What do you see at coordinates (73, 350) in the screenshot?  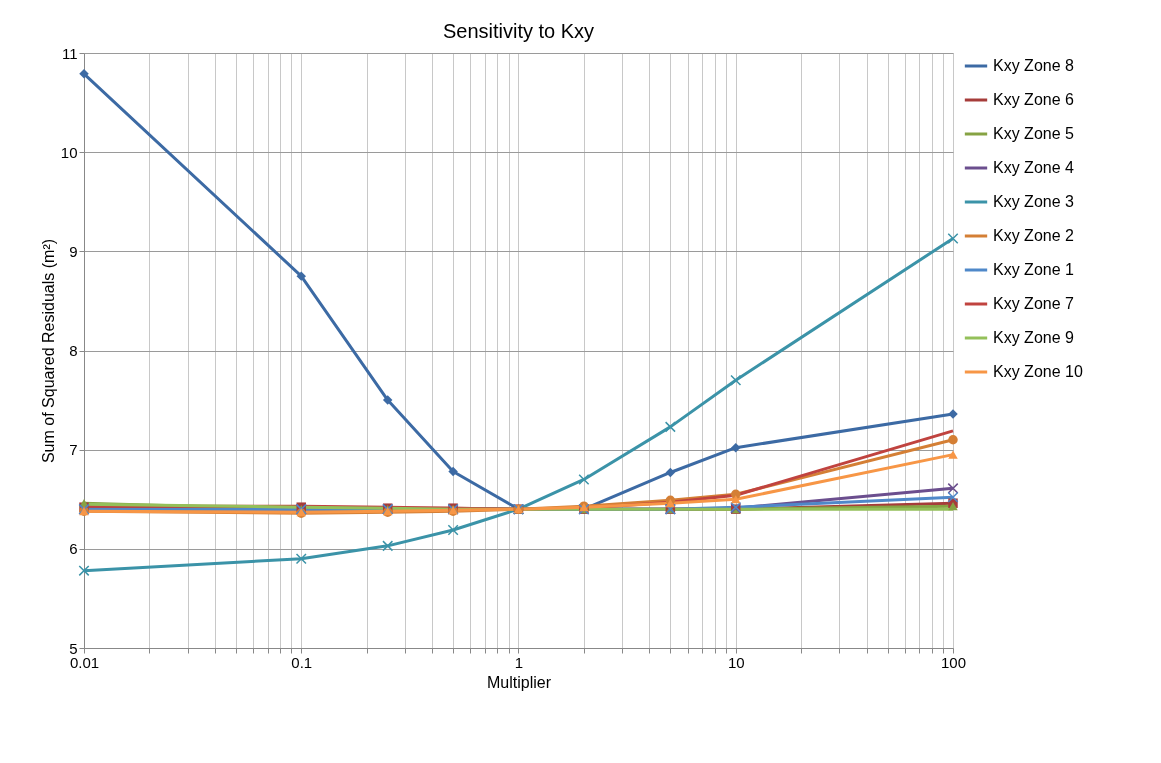 I see `y-tick-label: 8` at bounding box center [73, 350].